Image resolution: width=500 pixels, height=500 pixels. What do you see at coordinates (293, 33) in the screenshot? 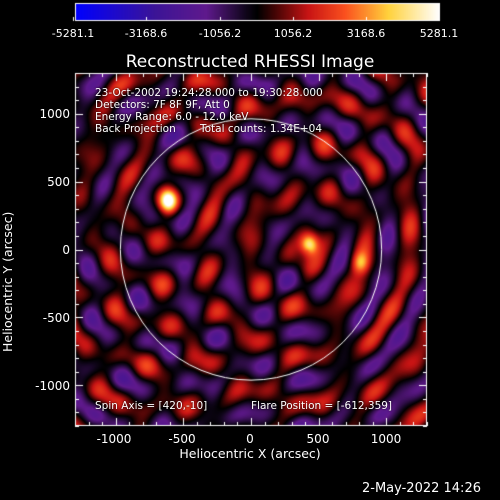
I see `colorbar-tick-label: 1056.2` at bounding box center [293, 33].